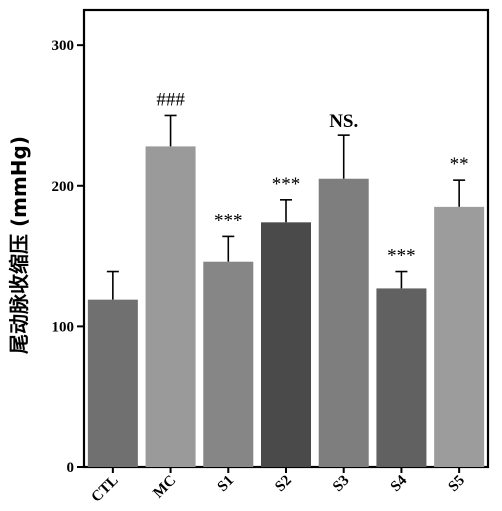 The height and width of the screenshot is (511, 502). I want to click on x-tick-label: S2, so click(283, 484).